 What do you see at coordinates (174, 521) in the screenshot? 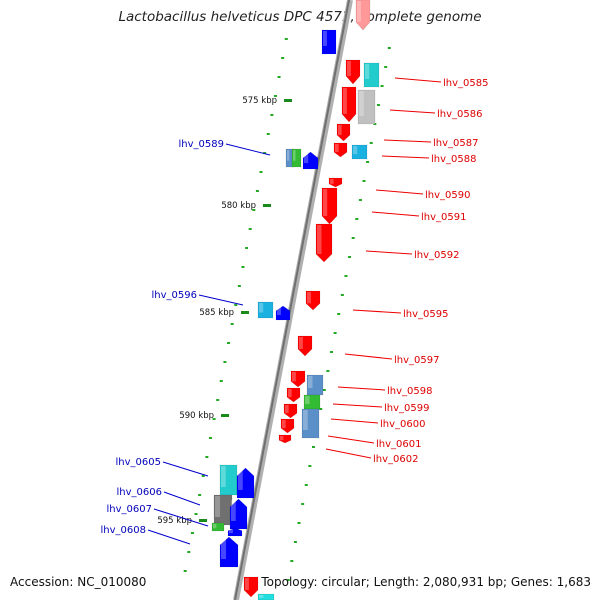
I see `scale-tick-label: 595 kbp` at bounding box center [174, 521].